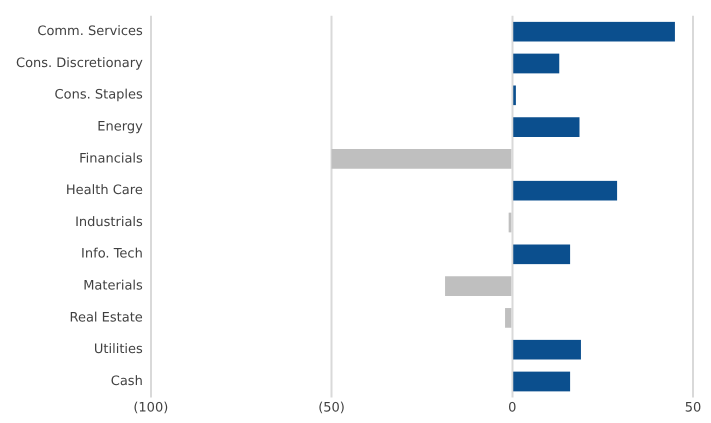 Image resolution: width=711 pixels, height=423 pixels. Describe the element at coordinates (90, 32) in the screenshot. I see `y-tick-label: Comm. Services` at that location.